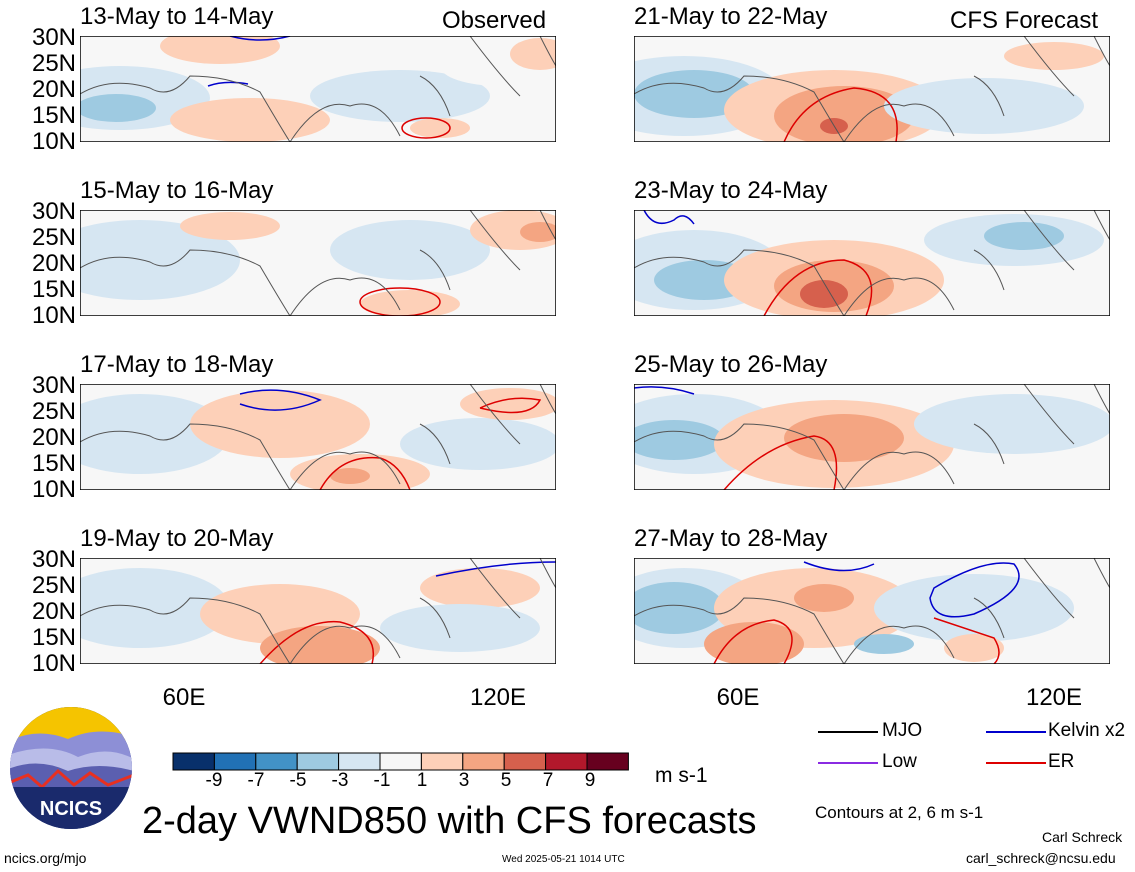  Describe the element at coordinates (902, 730) in the screenshot. I see `legend-label-mjo: MJO` at that location.